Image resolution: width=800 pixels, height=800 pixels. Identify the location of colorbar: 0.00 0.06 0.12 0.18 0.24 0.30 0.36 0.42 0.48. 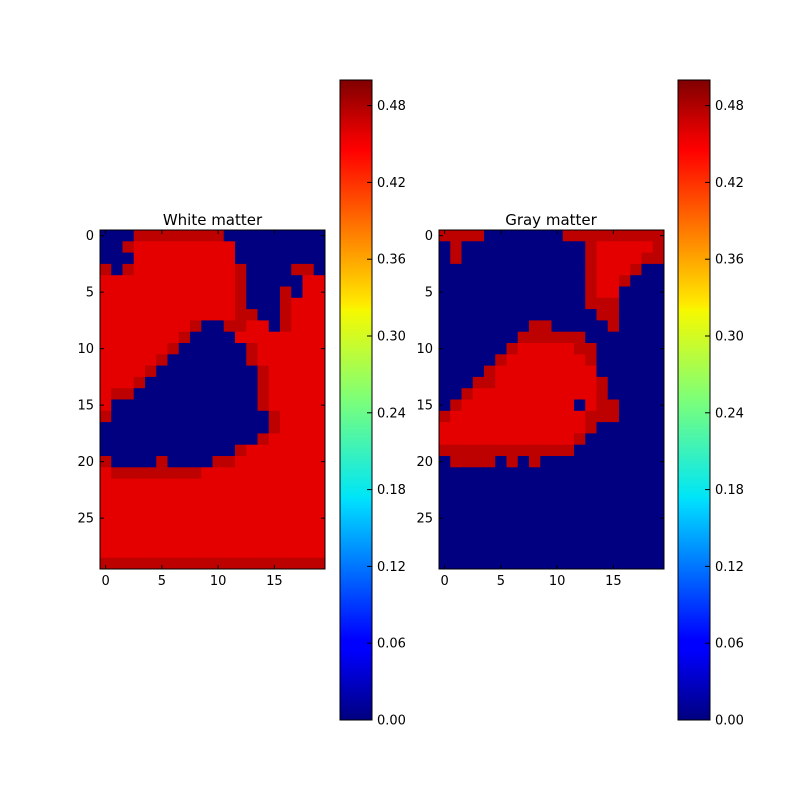
(710, 404).